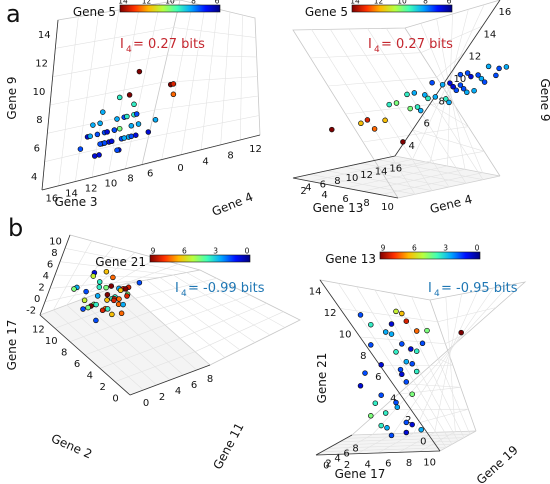  What do you see at coordinates (110, 184) in the screenshot?
I see `x-tick-label: 10` at bounding box center [110, 184].